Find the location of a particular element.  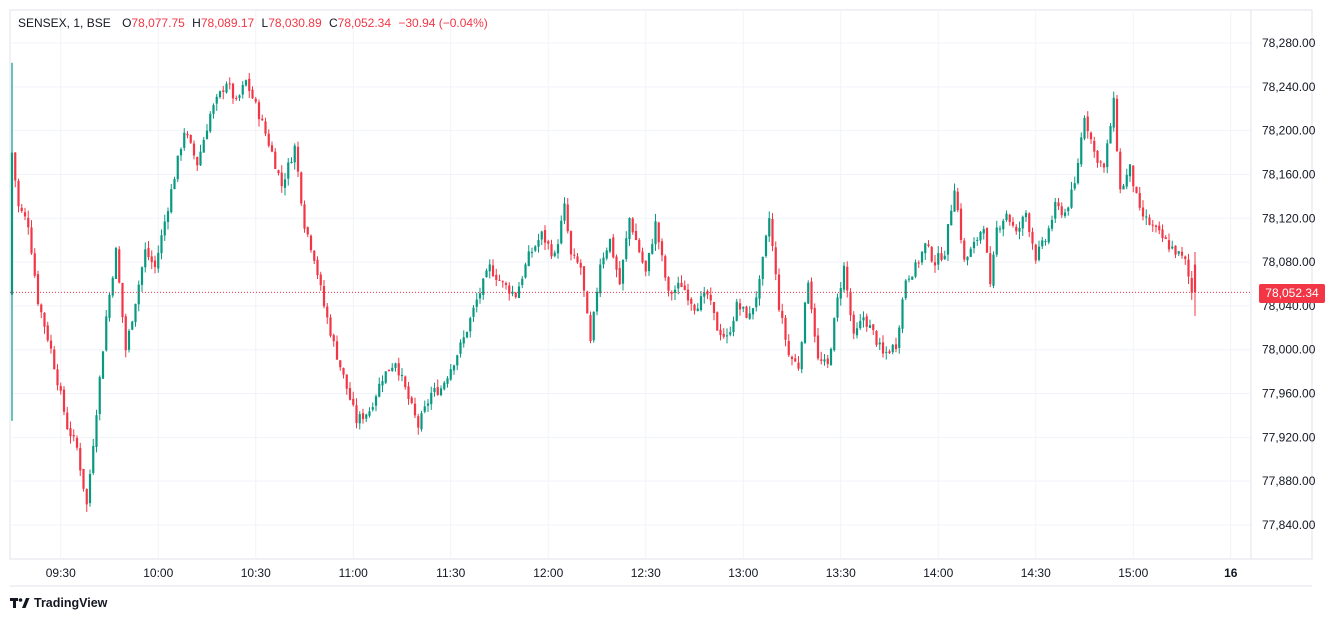

x-tick-label: 10:00 is located at coordinates (158, 573).